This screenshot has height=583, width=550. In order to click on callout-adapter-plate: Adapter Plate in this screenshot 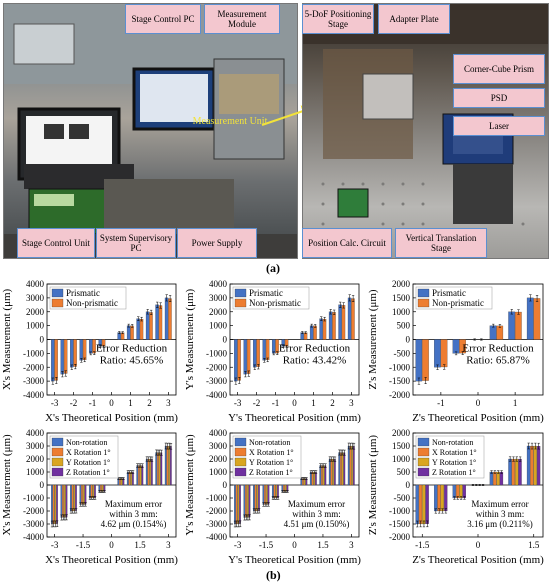, I will do `click(414, 19)`.